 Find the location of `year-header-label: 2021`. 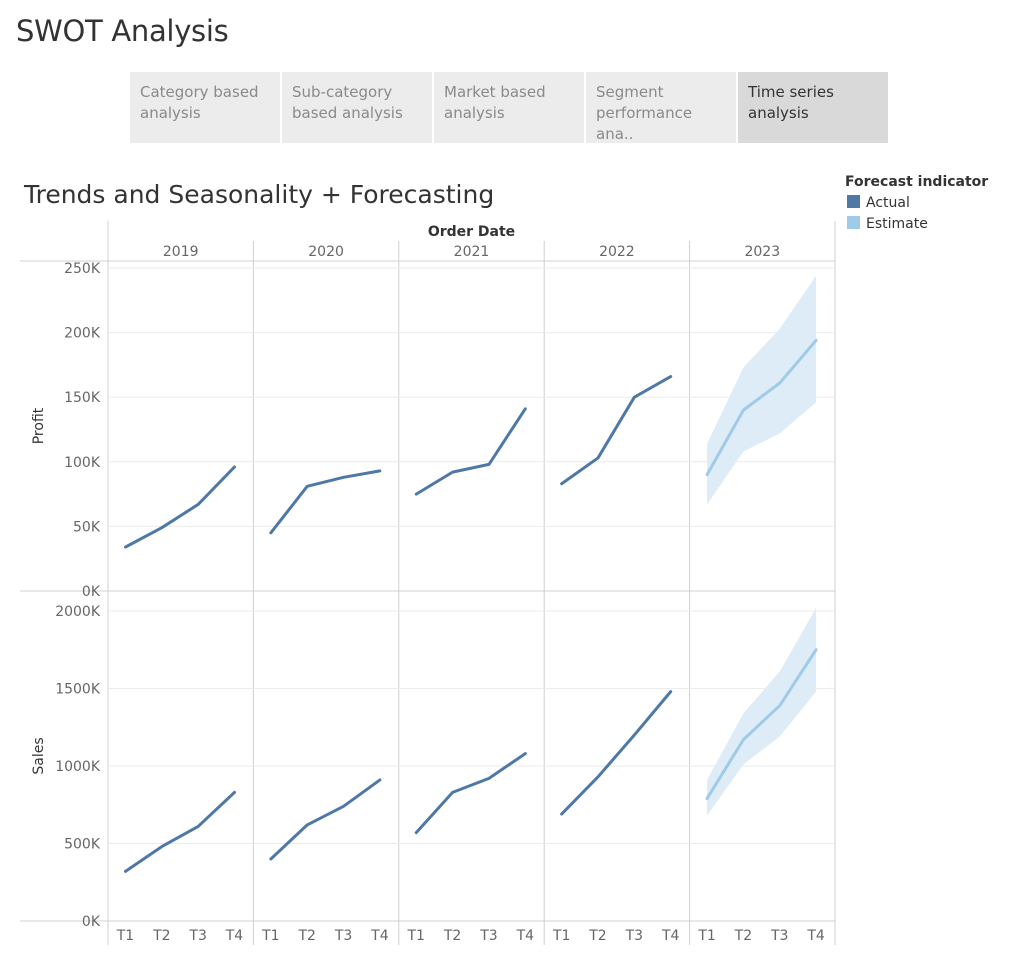

year-header-label: 2021 is located at coordinates (472, 252).